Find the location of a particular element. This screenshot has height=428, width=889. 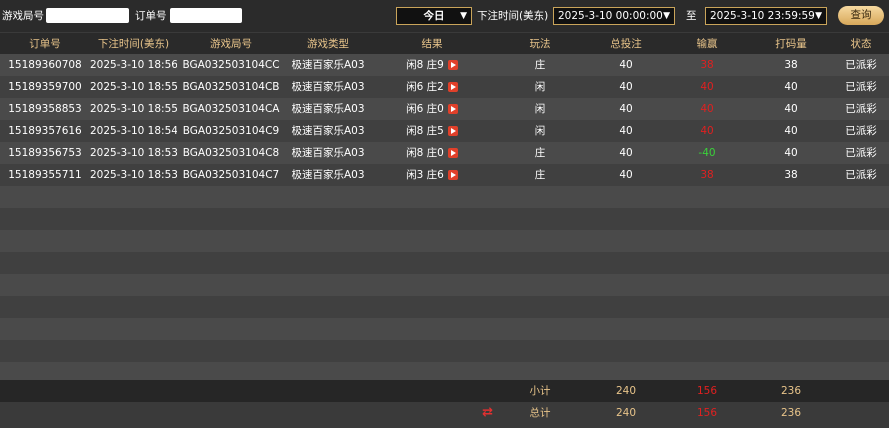

table-cell: 15189355711 is located at coordinates (45, 175).